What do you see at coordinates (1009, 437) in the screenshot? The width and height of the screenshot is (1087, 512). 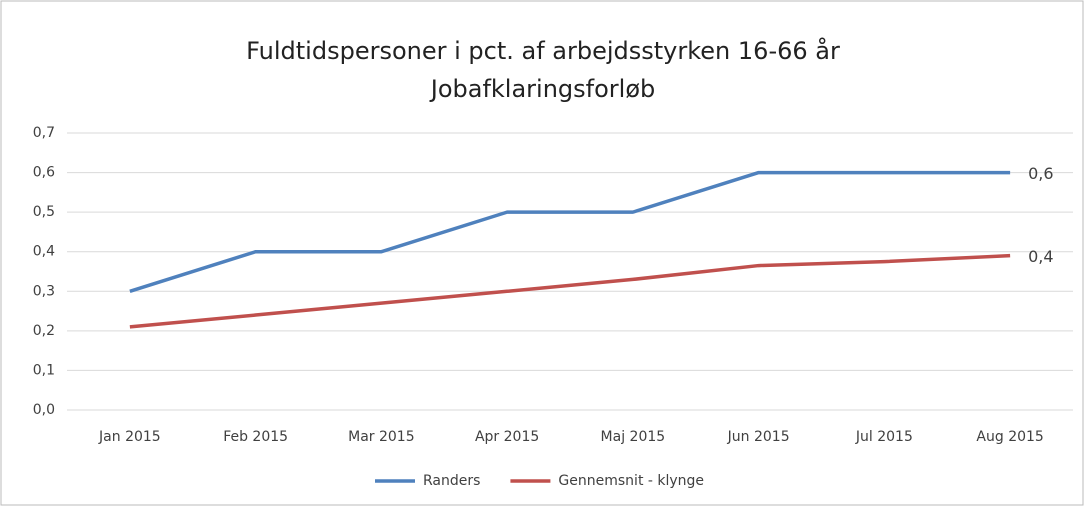 I see `x-tick-label: Aug 2015` at bounding box center [1009, 437].